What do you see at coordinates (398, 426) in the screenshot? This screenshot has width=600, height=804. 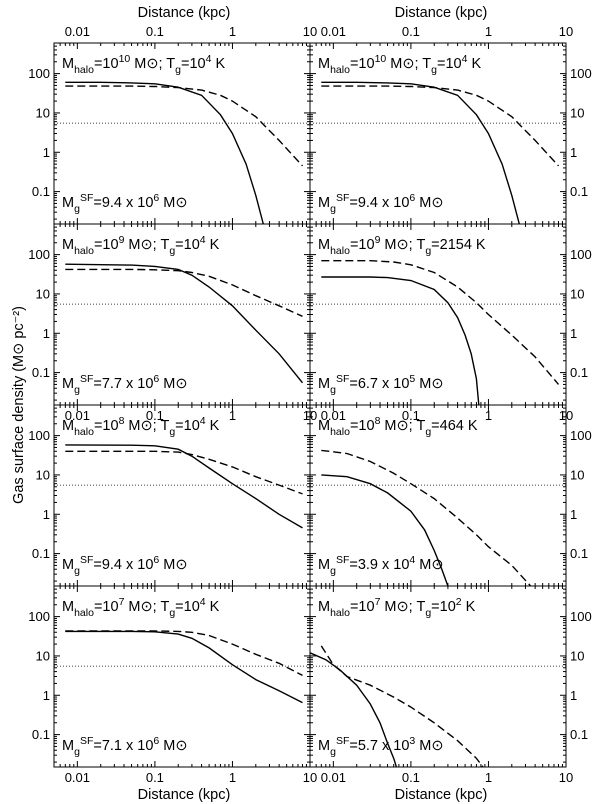 I see `halo-annotation: Mhalo=108 M⊙; Tg=464 K` at bounding box center [398, 426].